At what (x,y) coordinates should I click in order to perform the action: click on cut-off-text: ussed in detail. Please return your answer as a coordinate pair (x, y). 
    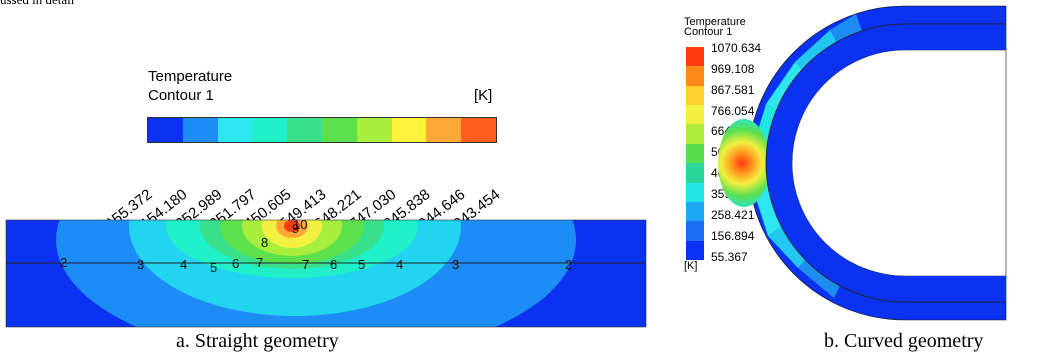
    Looking at the image, I should click on (37, 4).